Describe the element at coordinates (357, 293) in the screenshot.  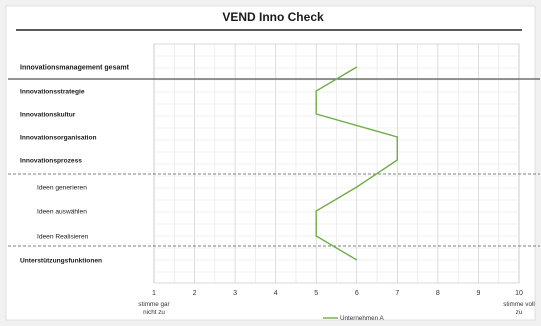
I see `x-tick-label: 6` at that location.